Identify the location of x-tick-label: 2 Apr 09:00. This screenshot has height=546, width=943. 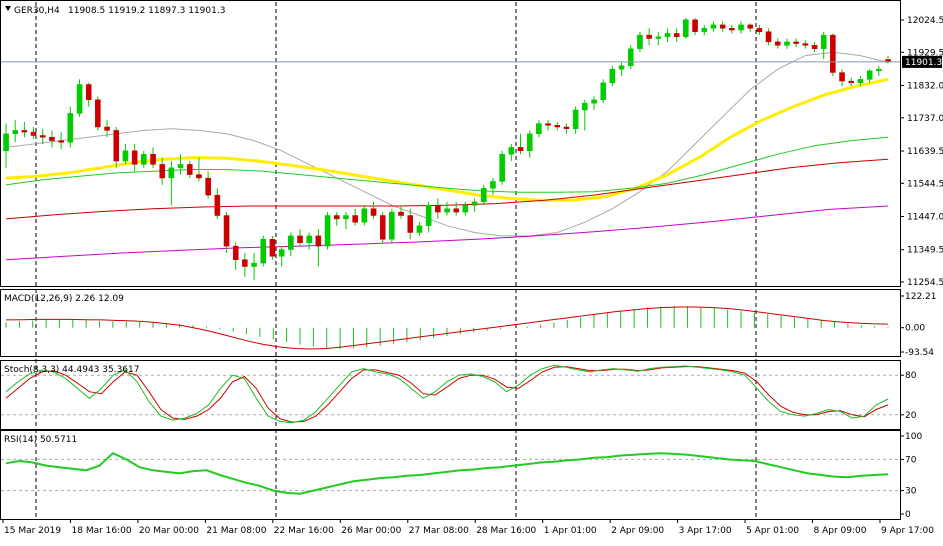
(637, 531).